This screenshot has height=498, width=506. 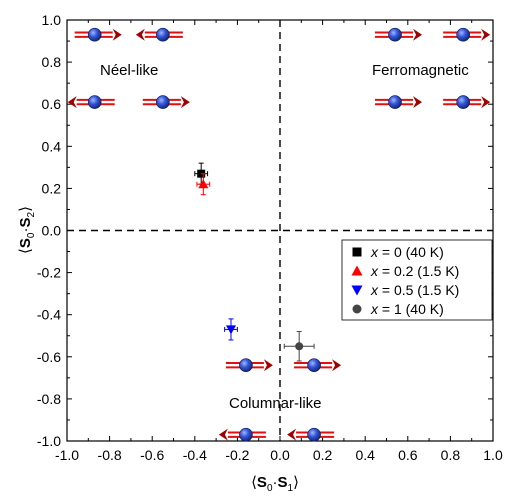 What do you see at coordinates (25, 222) in the screenshot?
I see `y-axis-title-s2: S` at bounding box center [25, 222].